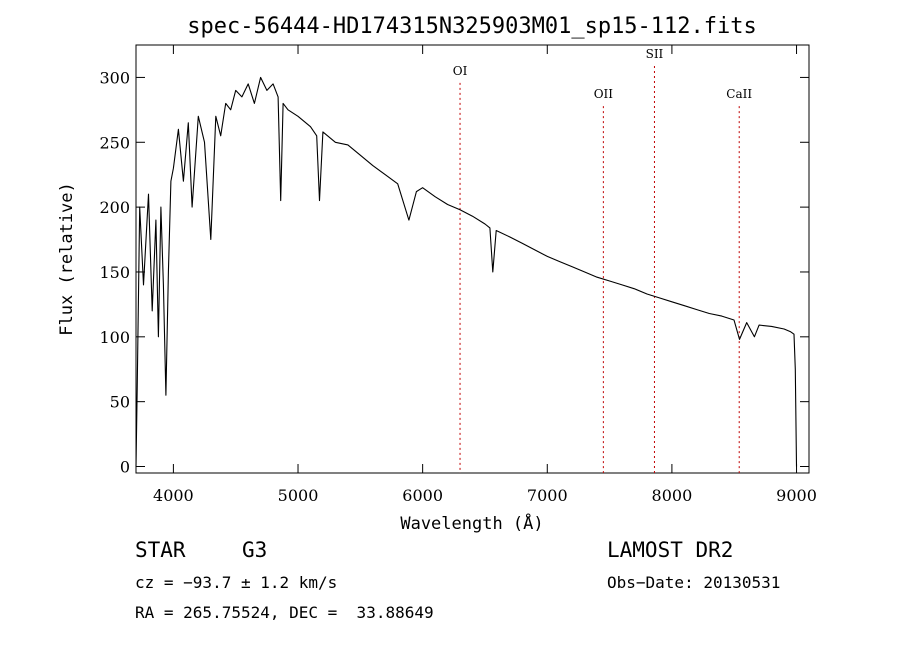  What do you see at coordinates (114, 337) in the screenshot?
I see `y-tick-label: 100` at bounding box center [114, 337].